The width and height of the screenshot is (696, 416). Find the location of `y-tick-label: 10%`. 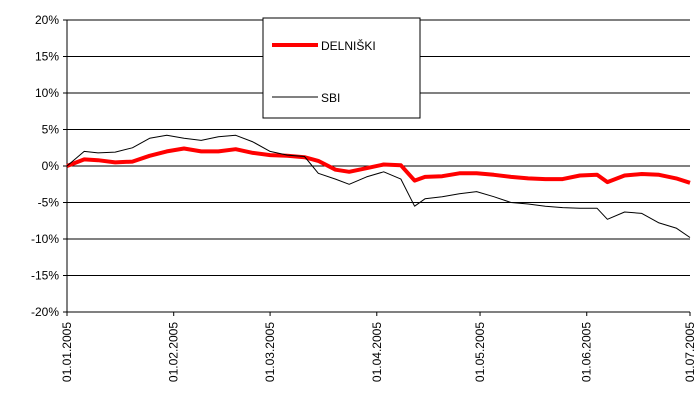

y-tick-label: 10% is located at coordinates (47, 93).